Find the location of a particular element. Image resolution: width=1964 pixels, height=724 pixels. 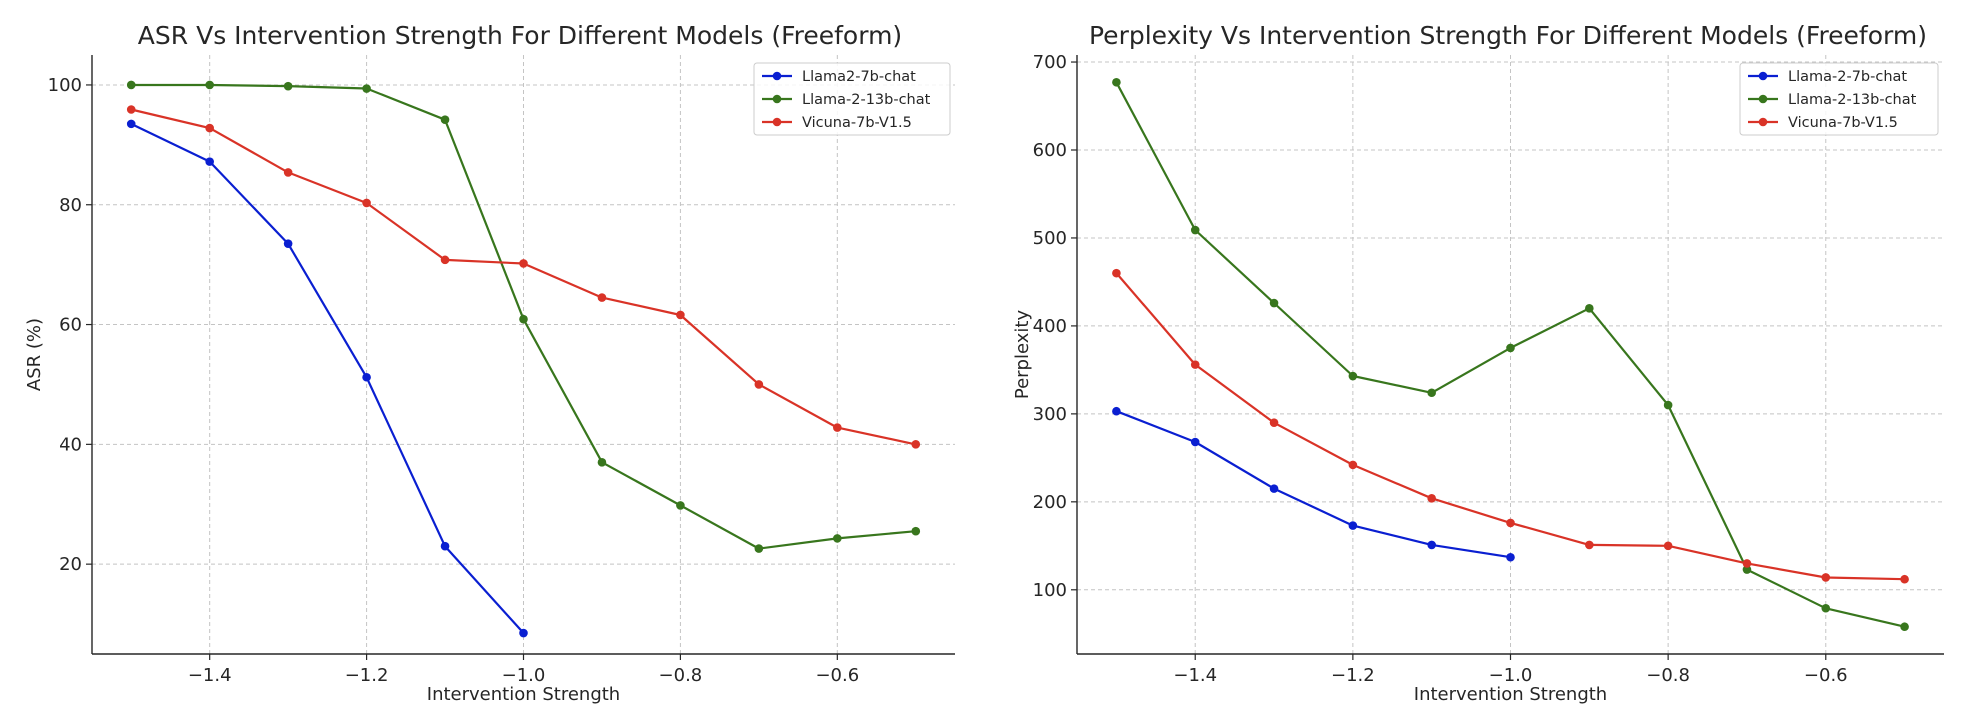

y-tick-label: 60 is located at coordinates (70, 325).